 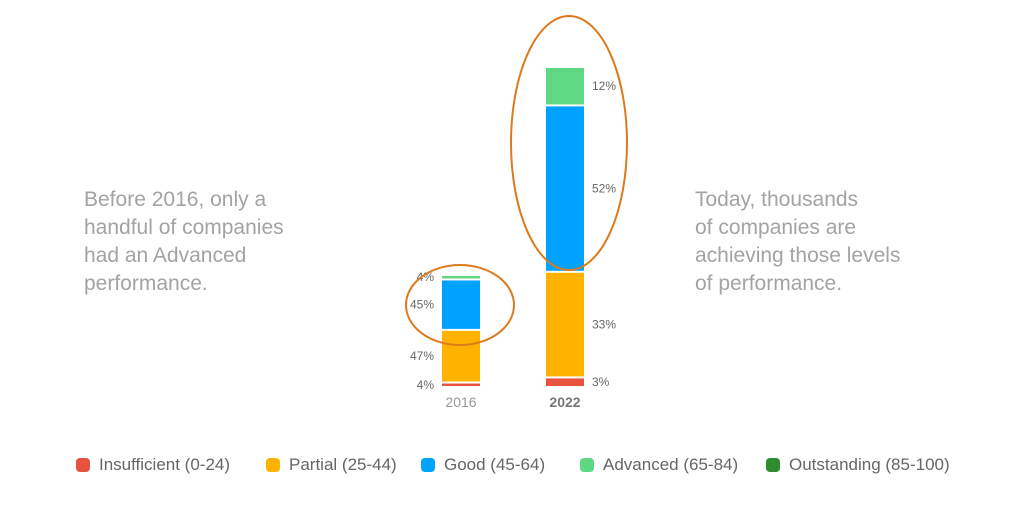 I want to click on data-label: 3%, so click(x=601, y=382).